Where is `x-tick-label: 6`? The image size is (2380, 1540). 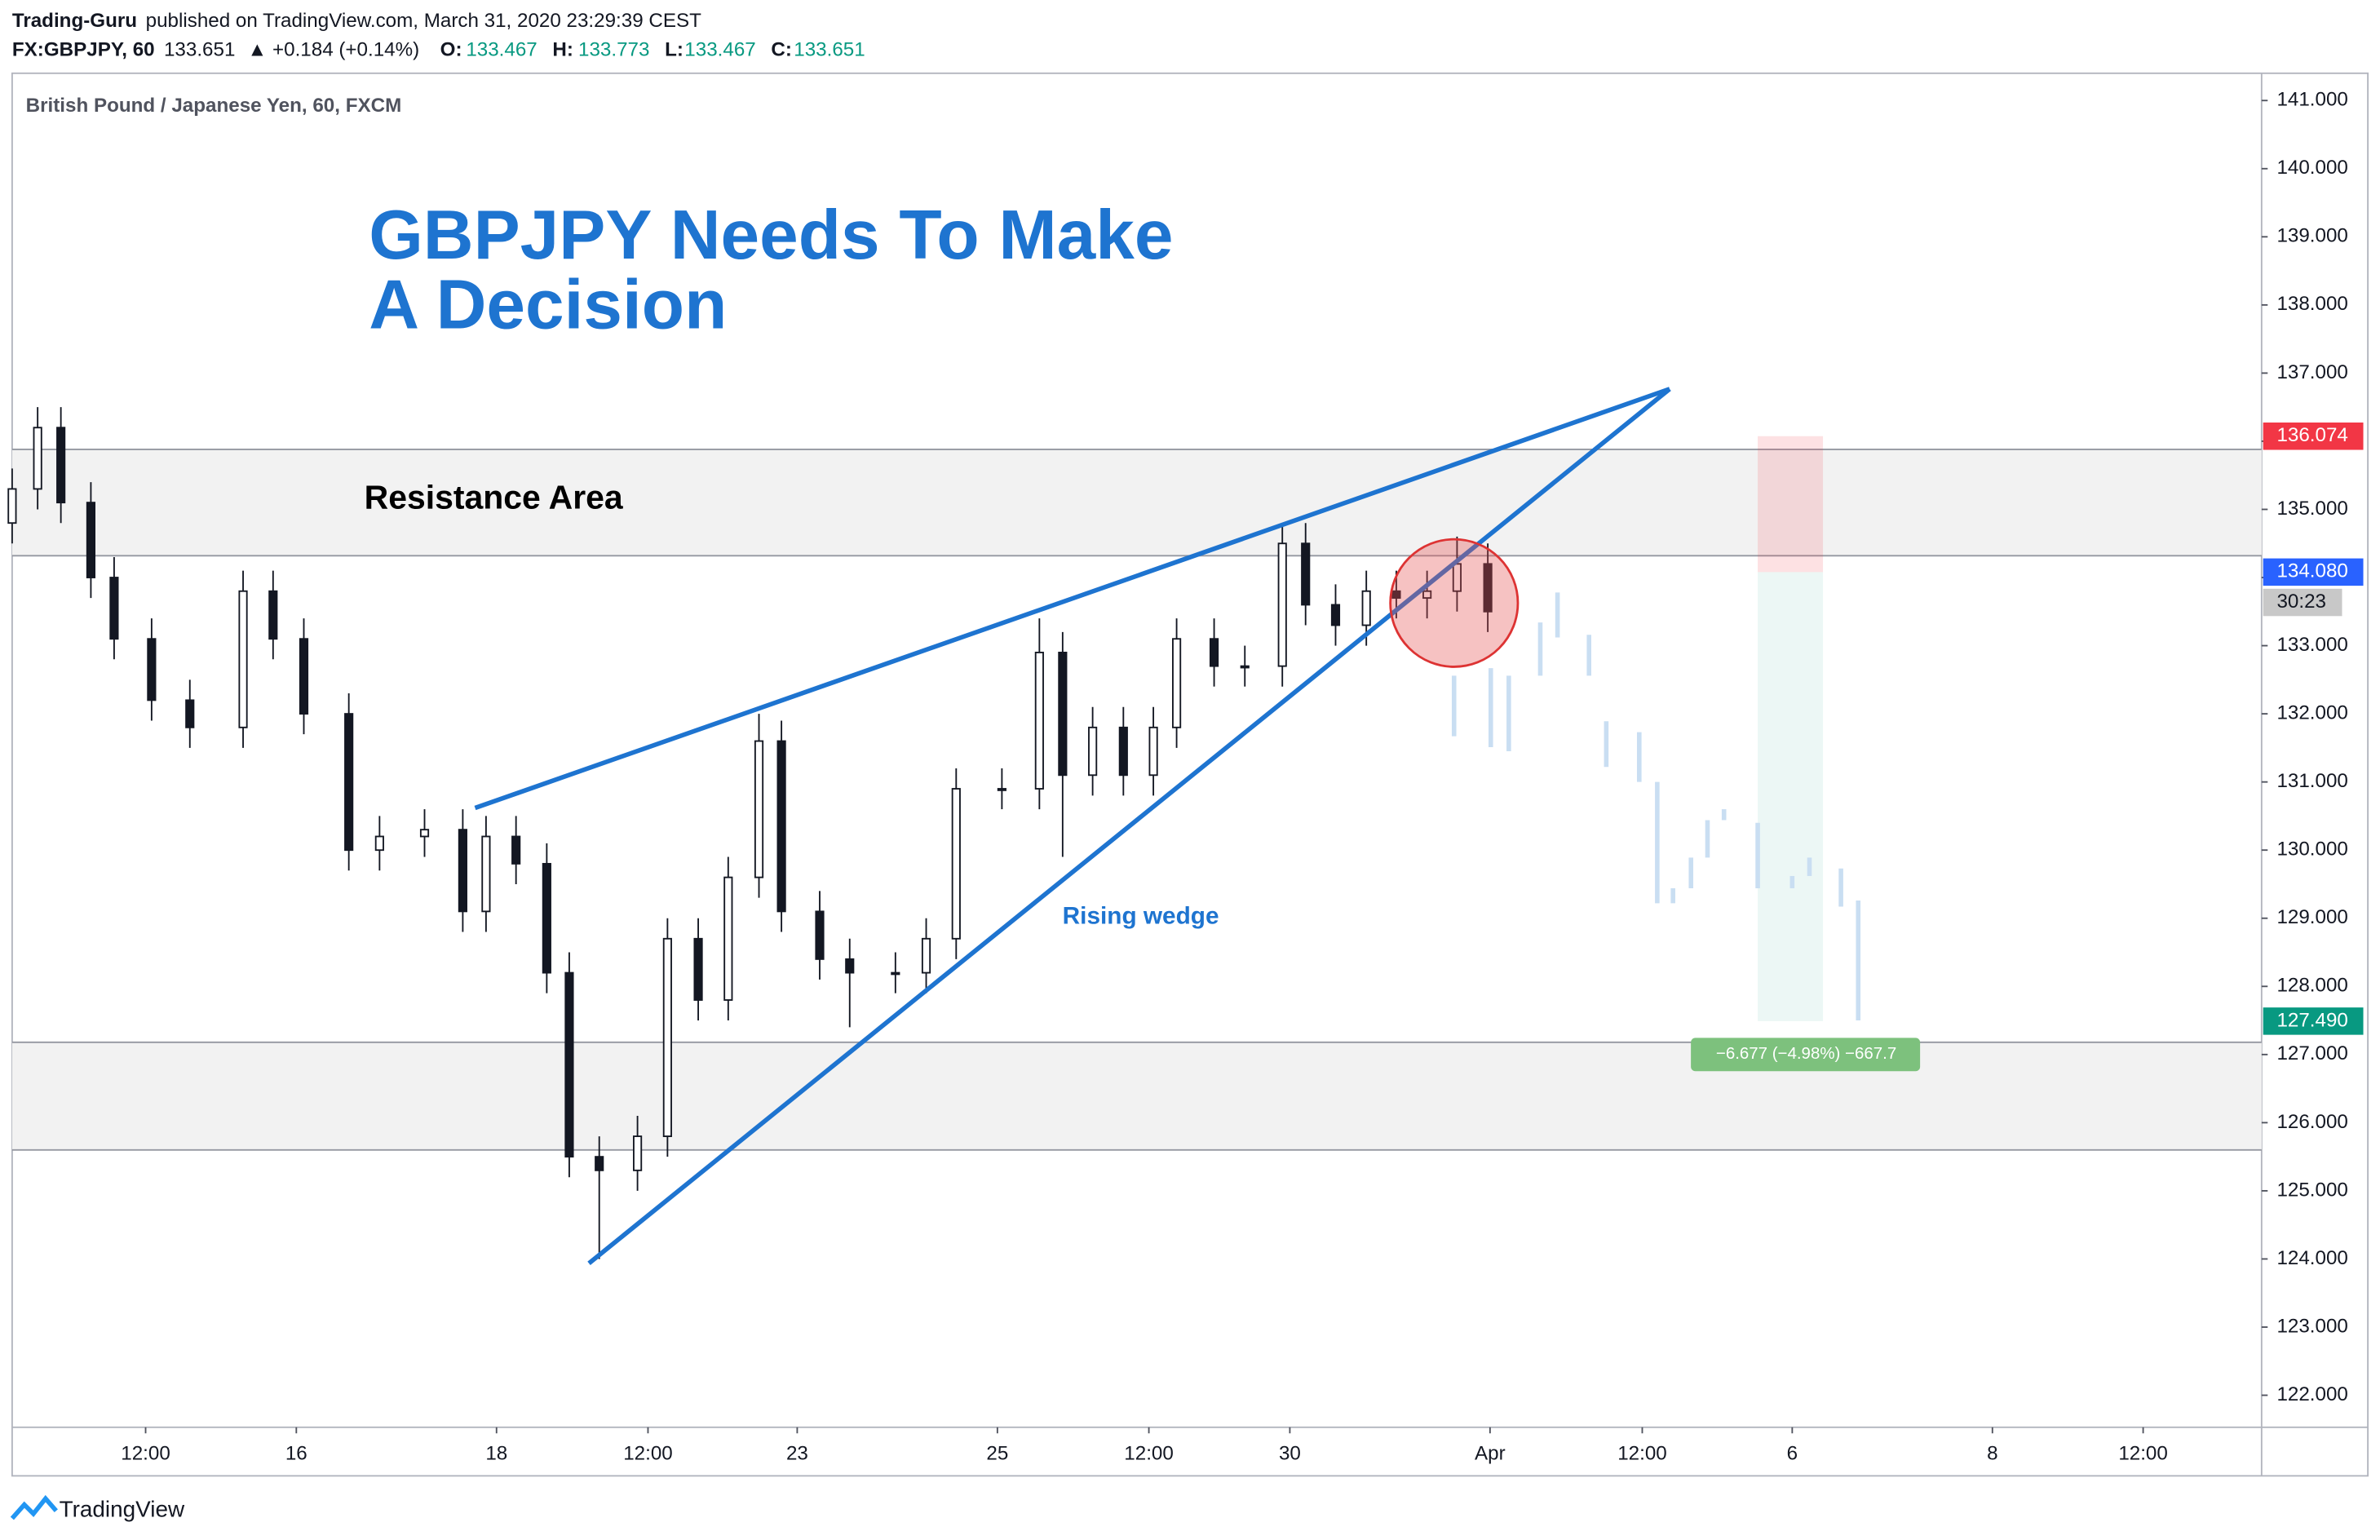 x-tick-label: 6 is located at coordinates (1793, 1454).